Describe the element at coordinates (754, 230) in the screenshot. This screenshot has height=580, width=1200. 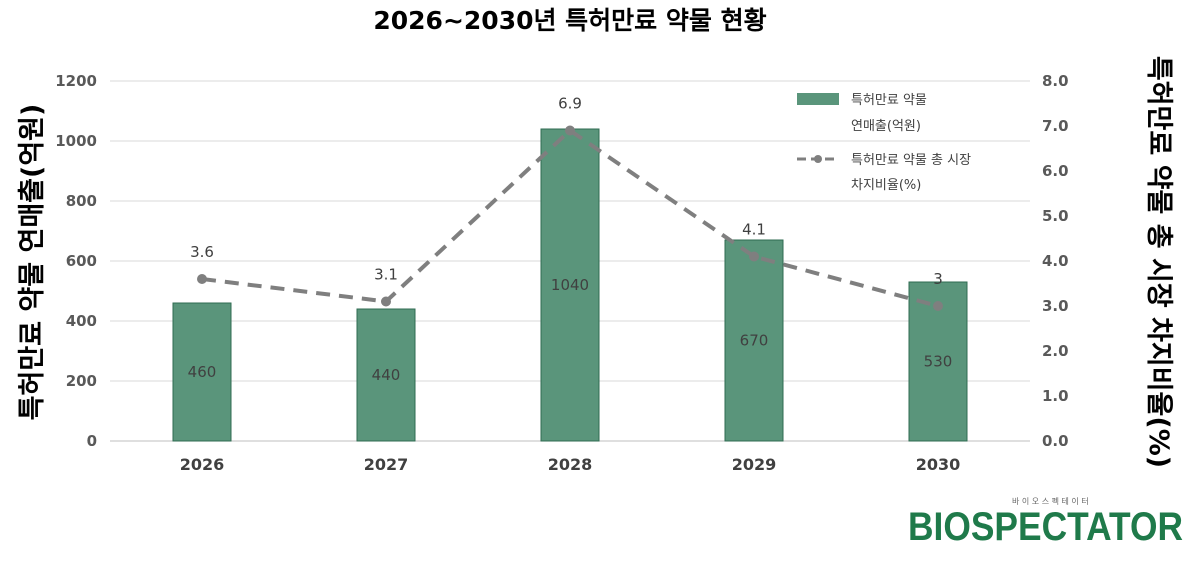
I see `line-value-label: 4.1` at that location.